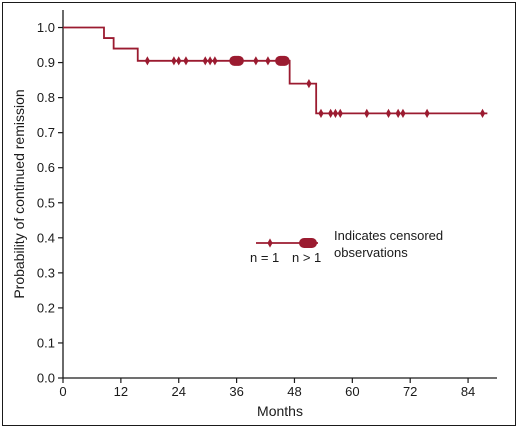 This screenshot has height=430, width=520. Describe the element at coordinates (178, 391) in the screenshot. I see `x-tick-label: 24` at that location.